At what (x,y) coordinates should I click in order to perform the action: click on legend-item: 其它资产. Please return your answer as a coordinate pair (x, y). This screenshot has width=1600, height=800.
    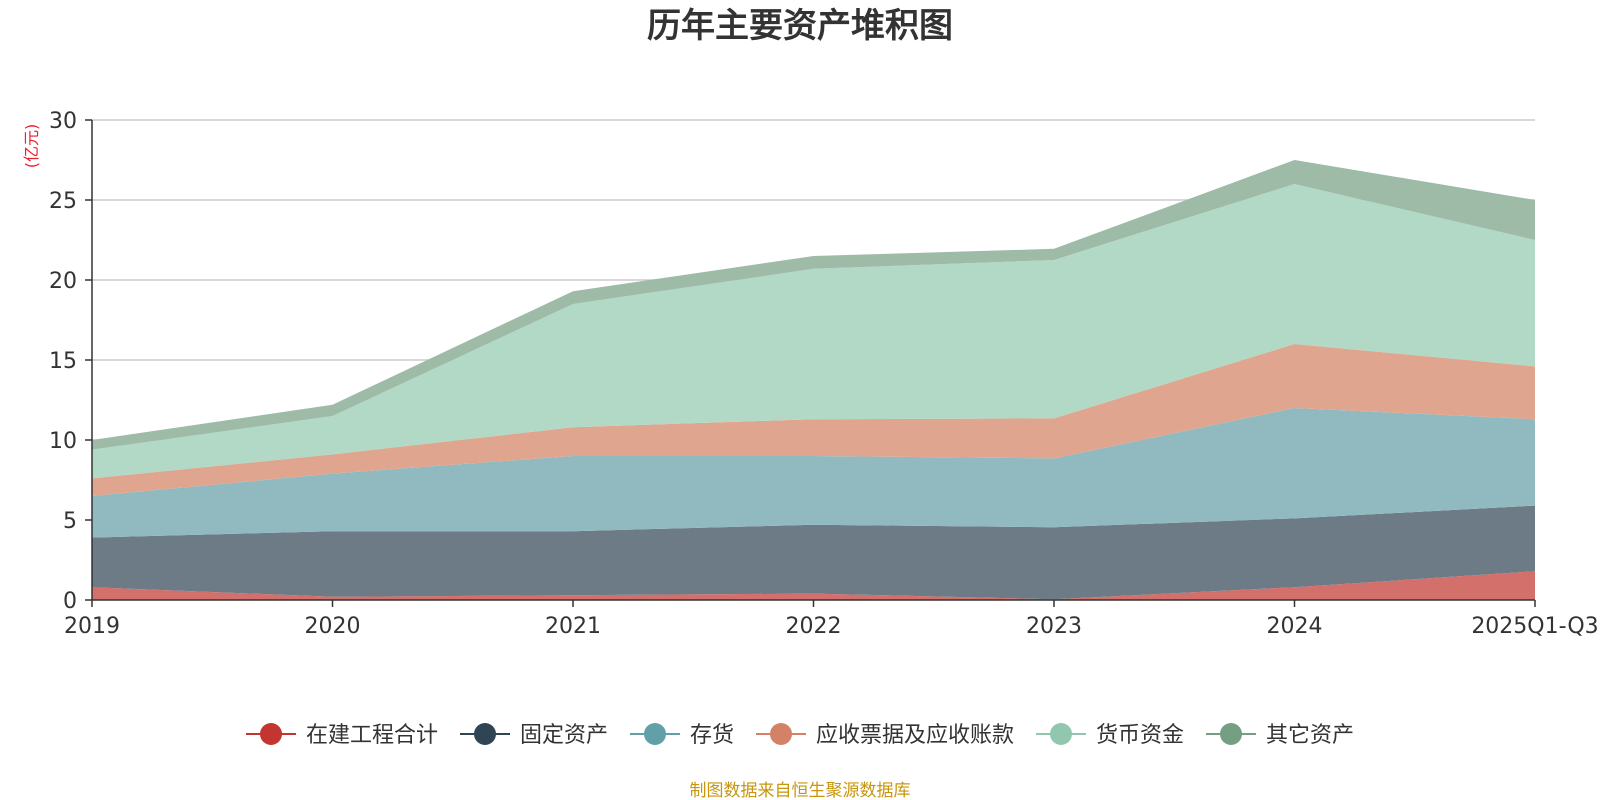
    Looking at the image, I should click on (1280, 735).